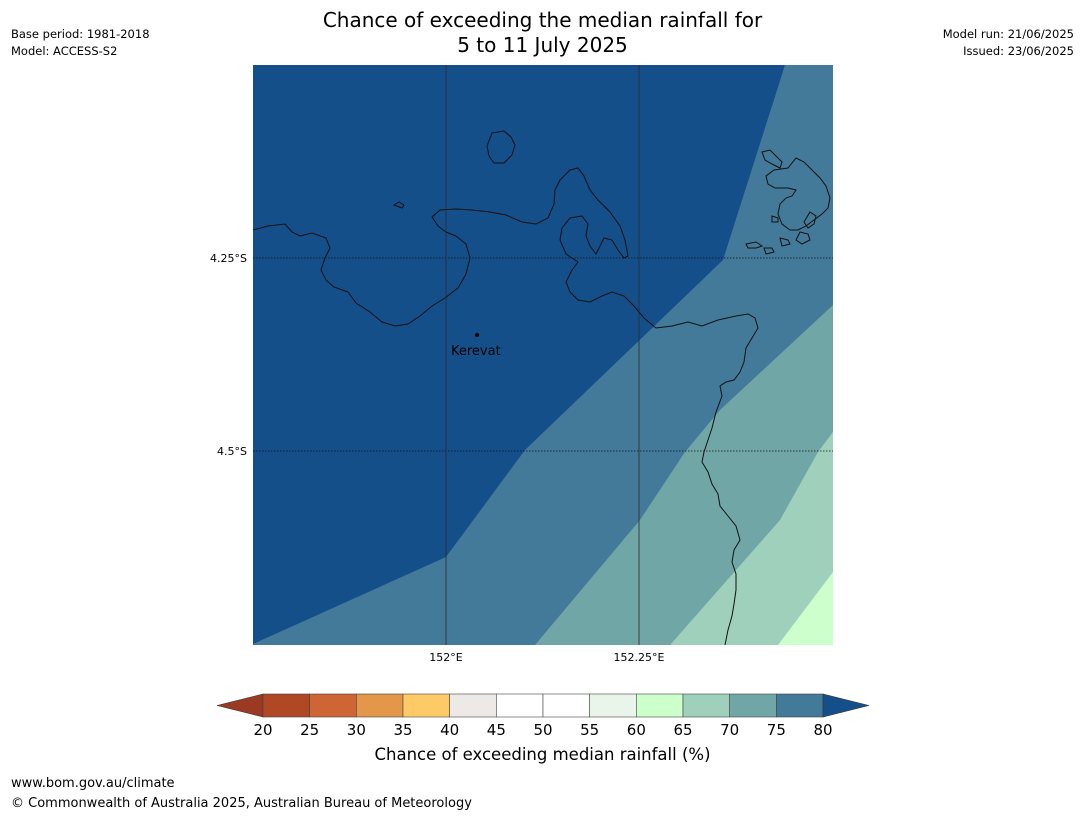 The width and height of the screenshot is (1085, 816). I want to click on colorbar-blocks, so click(543, 705).